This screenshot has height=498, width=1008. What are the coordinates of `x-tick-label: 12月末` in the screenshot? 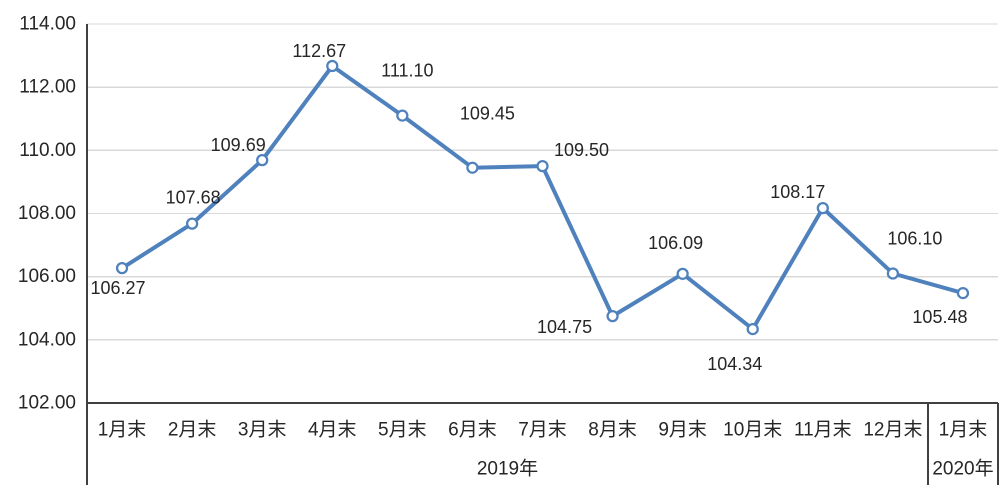 It's located at (892, 430).